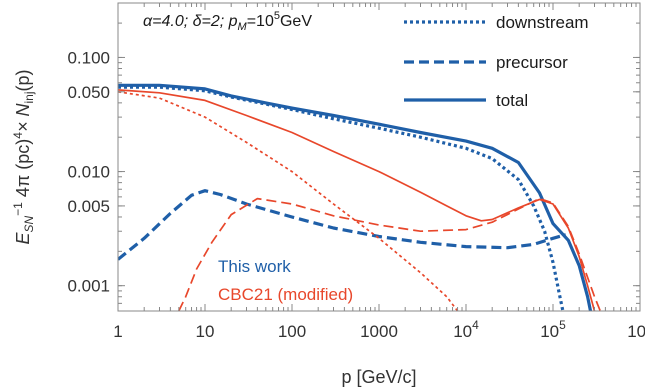 This screenshot has width=645, height=392. What do you see at coordinates (542, 22) in the screenshot?
I see `legend-label-downstream: downstream` at bounding box center [542, 22].